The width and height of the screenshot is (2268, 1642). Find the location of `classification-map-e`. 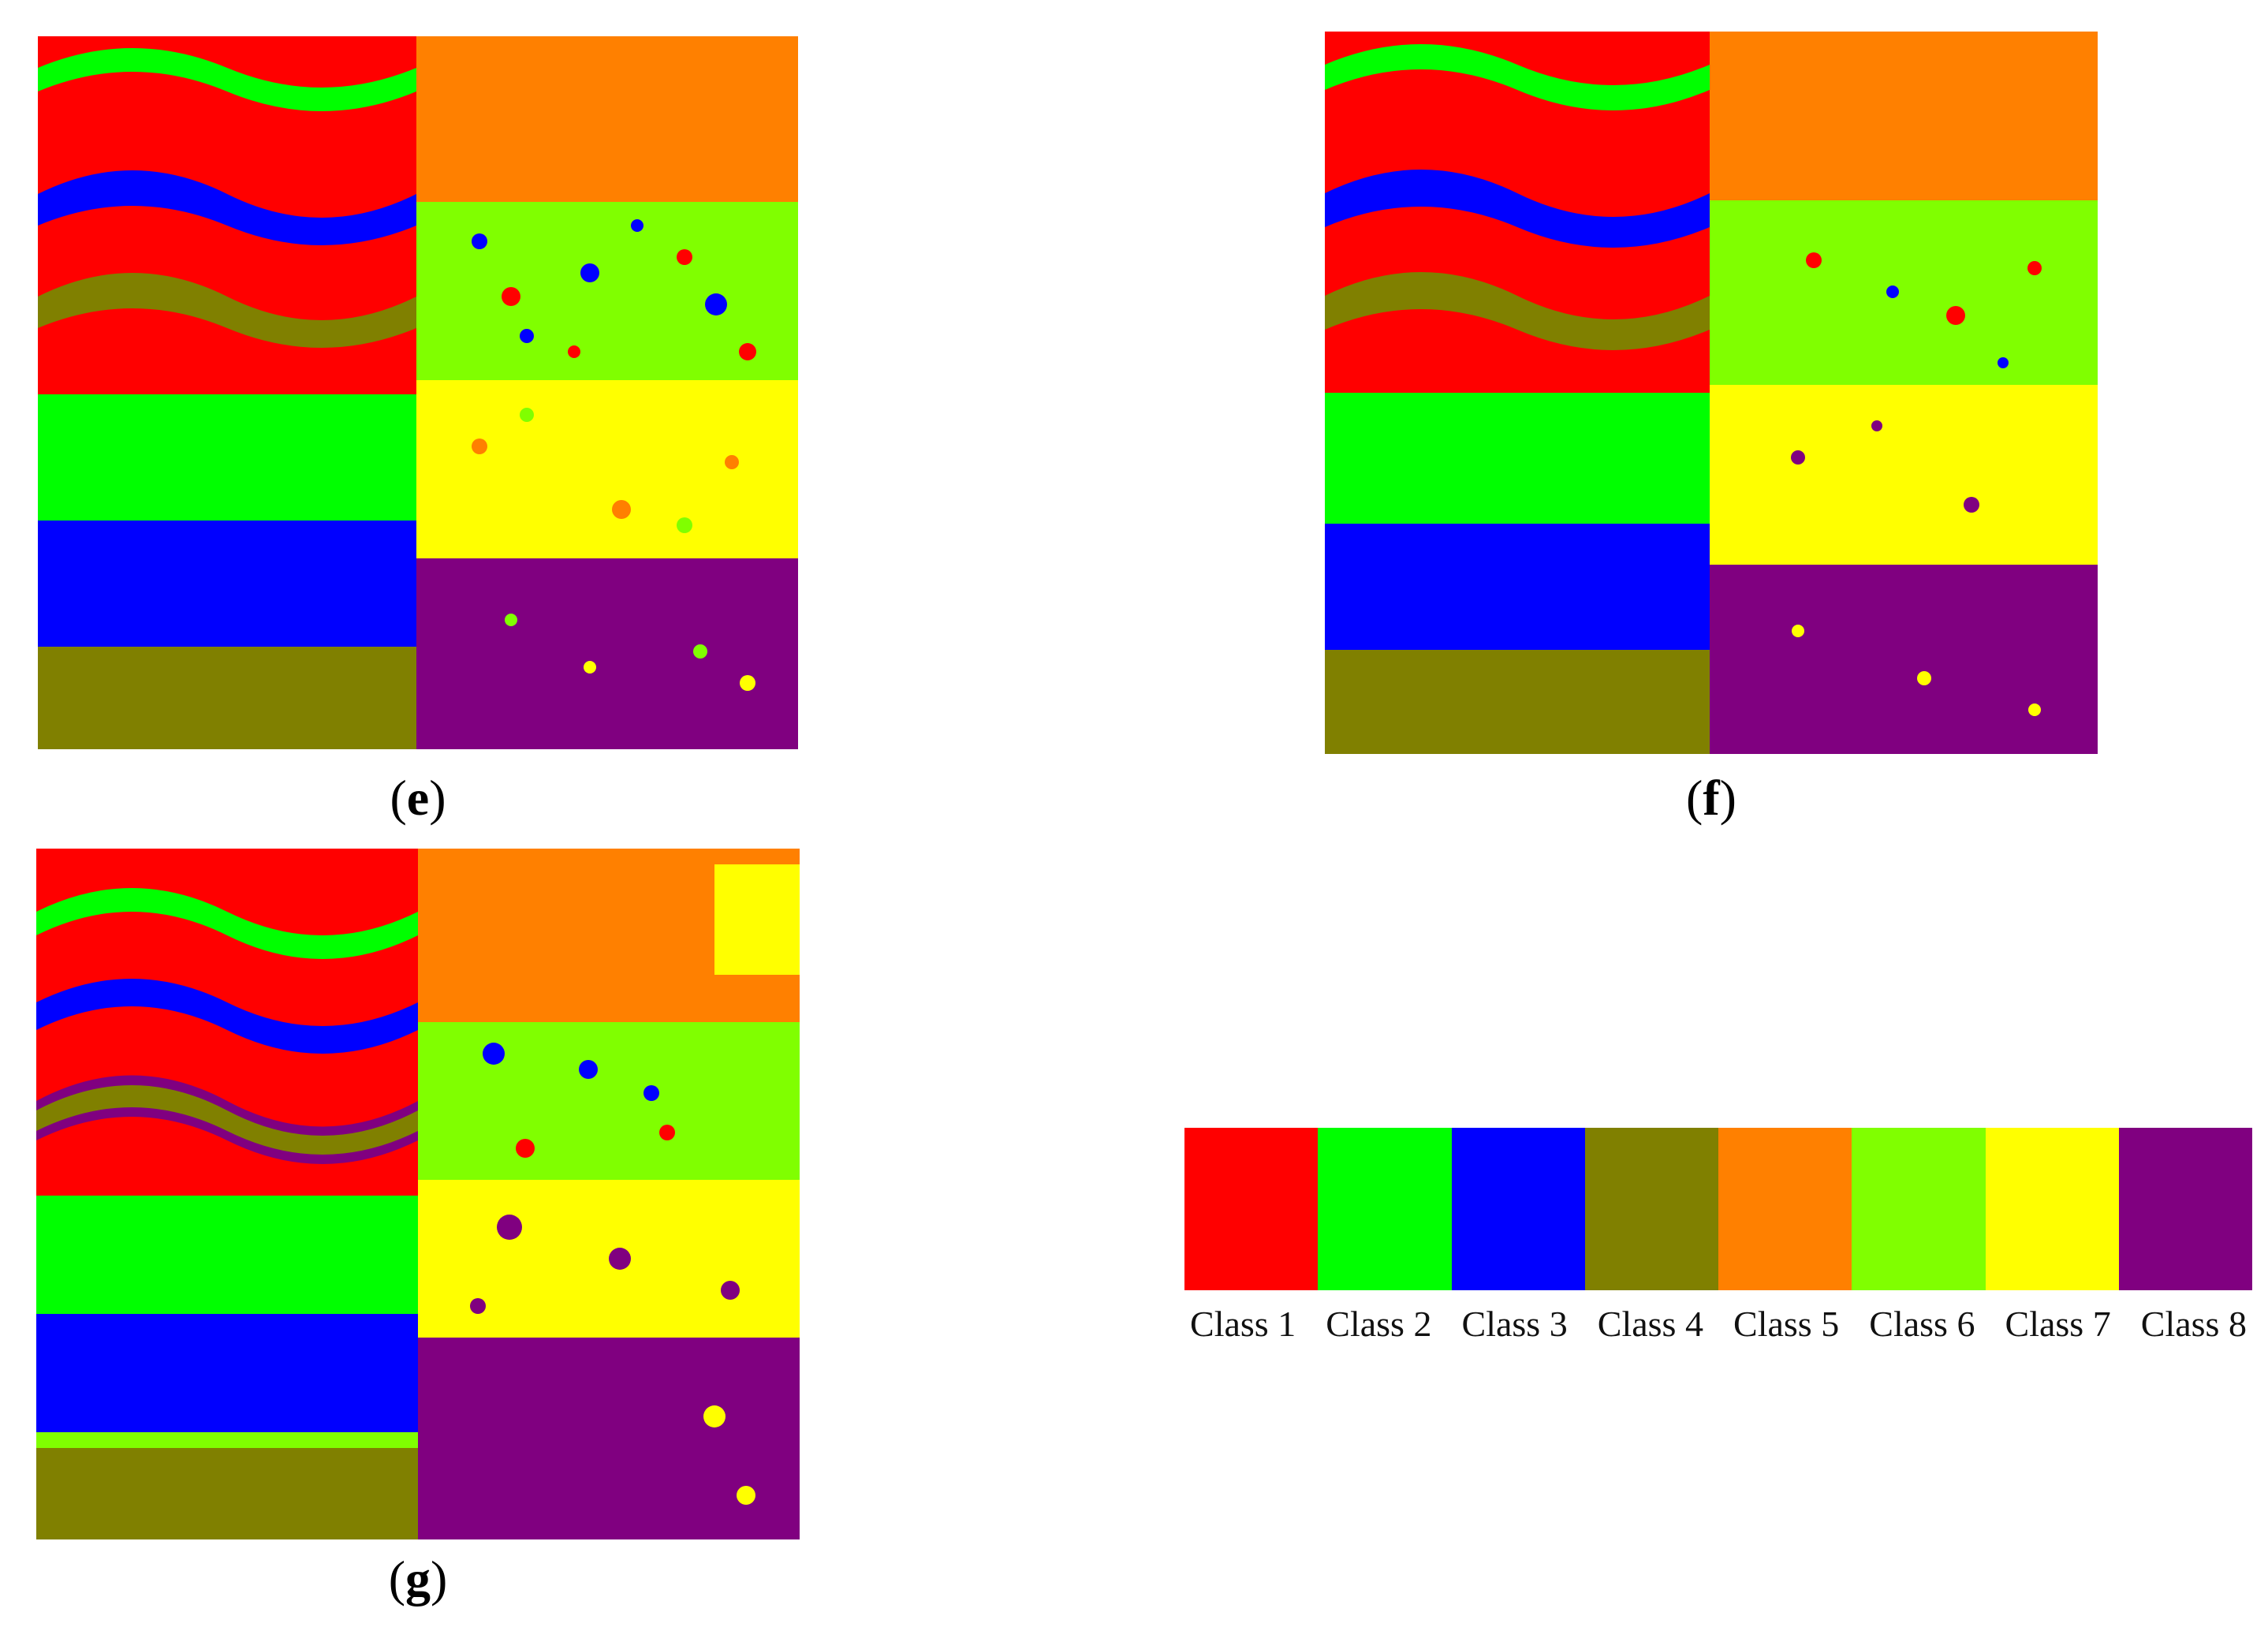

classification-map-e is located at coordinates (418, 393).